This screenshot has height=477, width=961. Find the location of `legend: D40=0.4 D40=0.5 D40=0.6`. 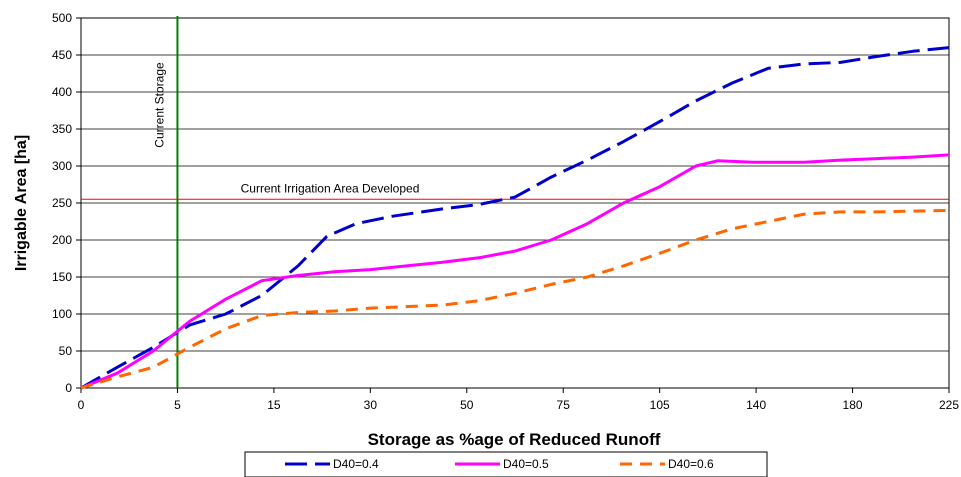

legend: D40=0.4 D40=0.5 D40=0.6 is located at coordinates (506, 464).